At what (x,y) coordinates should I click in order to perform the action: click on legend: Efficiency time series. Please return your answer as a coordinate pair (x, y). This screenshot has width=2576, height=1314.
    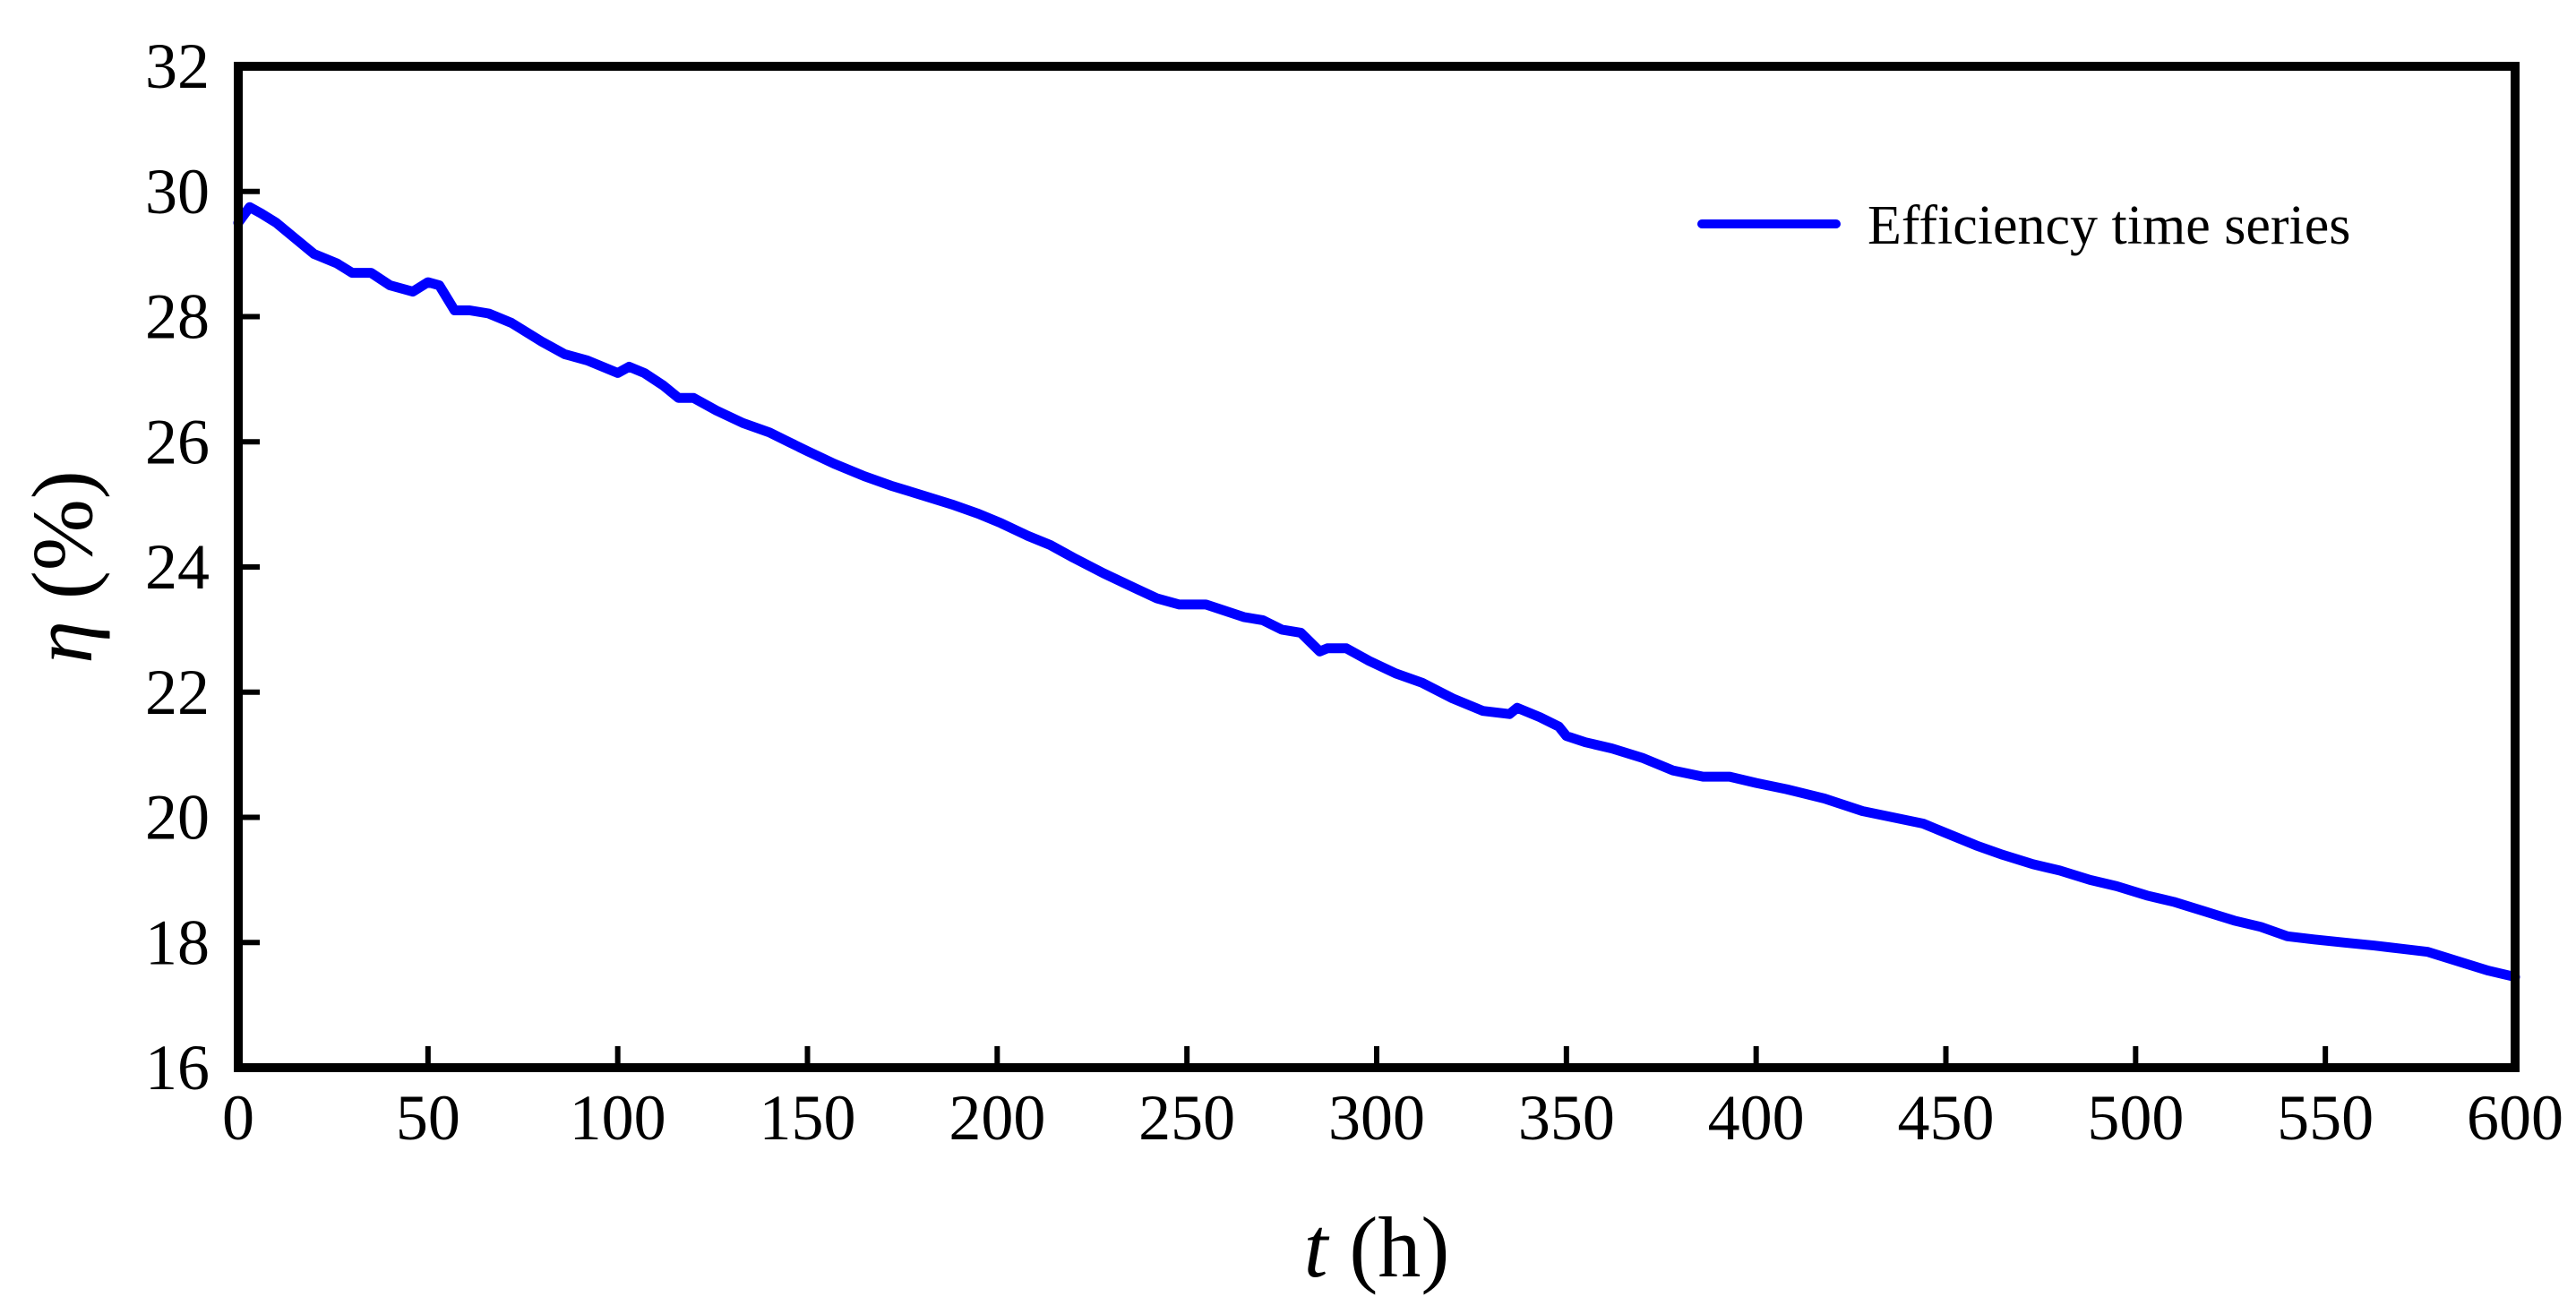
    Looking at the image, I should click on (2023, 226).